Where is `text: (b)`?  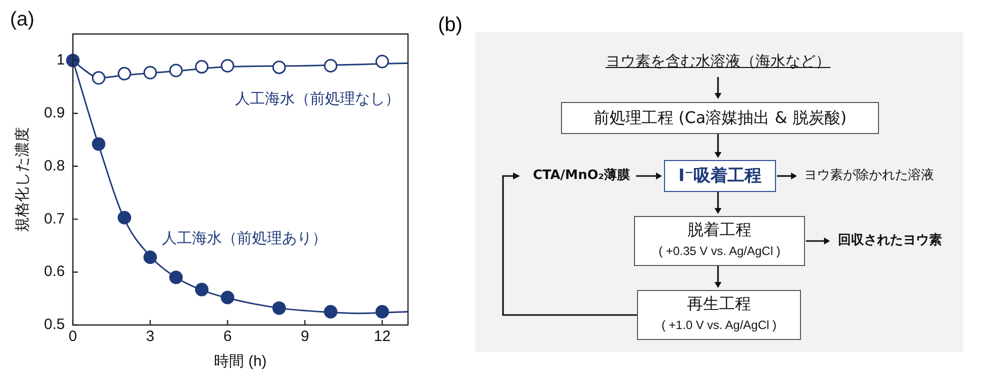
text: (b) is located at coordinates (450, 25).